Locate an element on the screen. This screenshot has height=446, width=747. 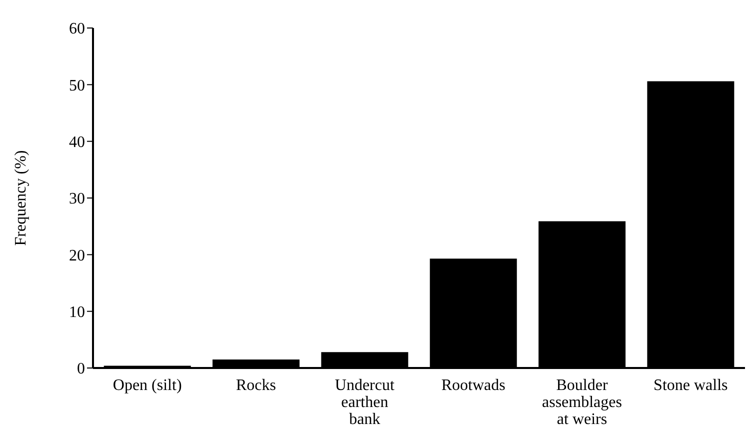
y-tick-label: 10 is located at coordinates (77, 313).